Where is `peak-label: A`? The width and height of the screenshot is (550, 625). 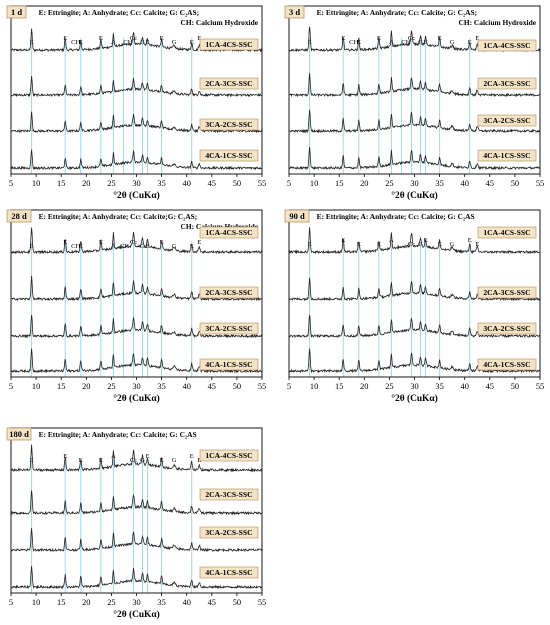
peak-label: A is located at coordinates (113, 246).